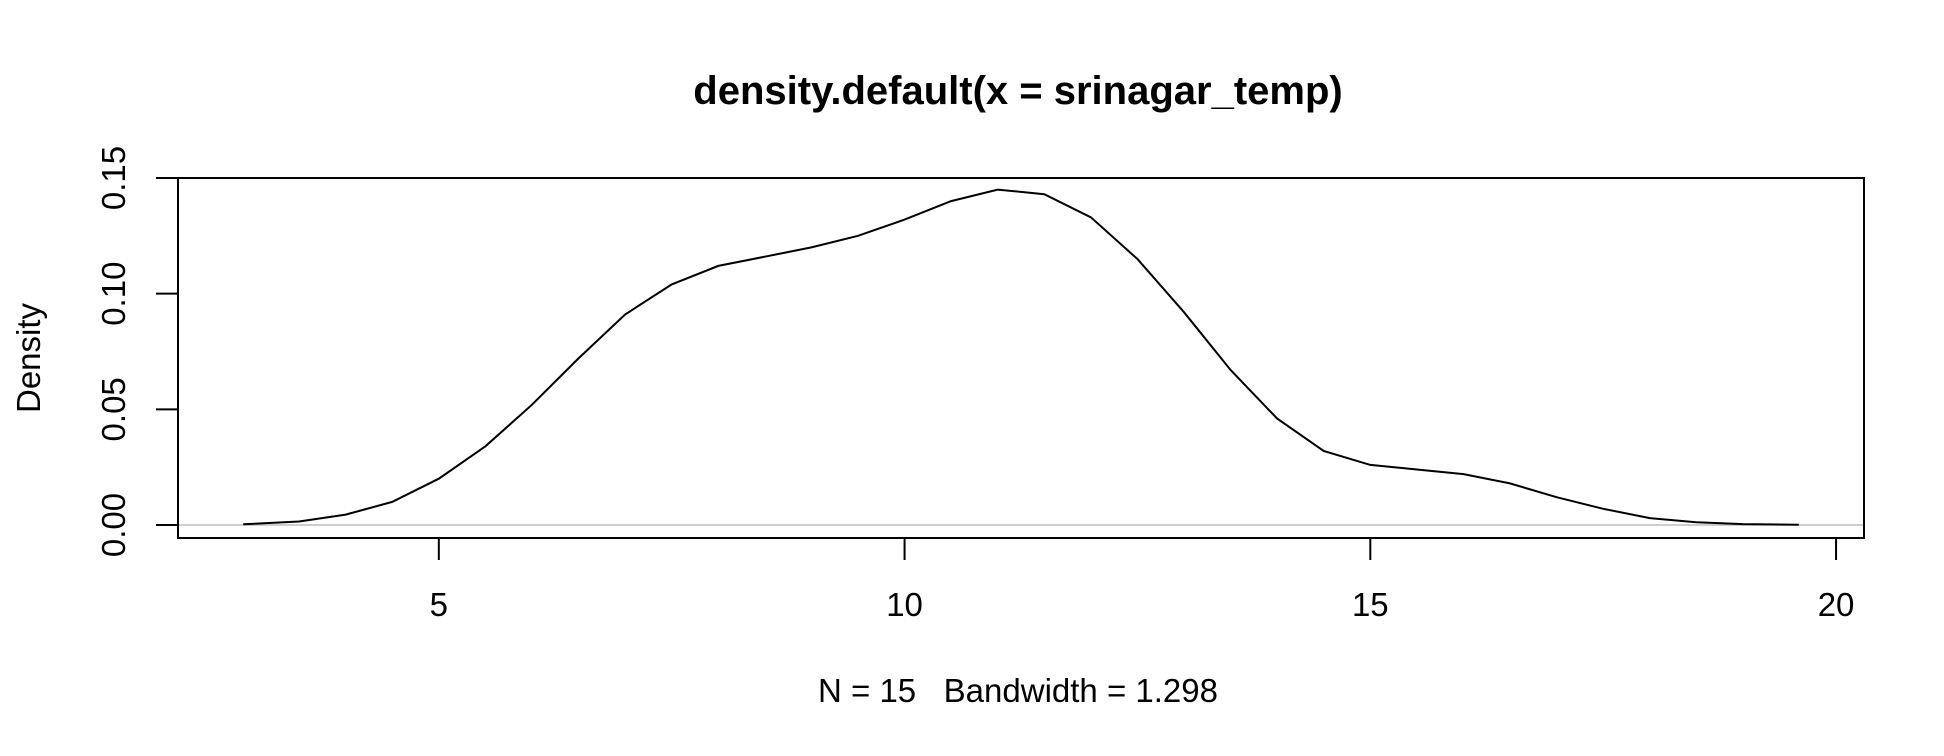 The width and height of the screenshot is (1944, 756). I want to click on x-axis-label: N = 15 Bandwidth = 1.298, so click(1018, 690).